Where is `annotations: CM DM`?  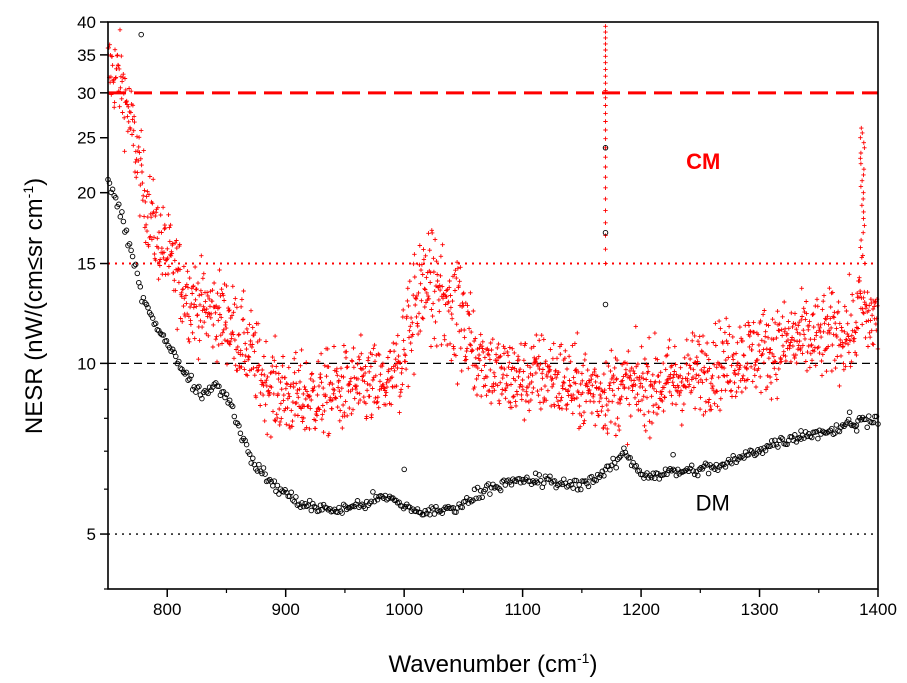 annotations: CM DM is located at coordinates (708, 332).